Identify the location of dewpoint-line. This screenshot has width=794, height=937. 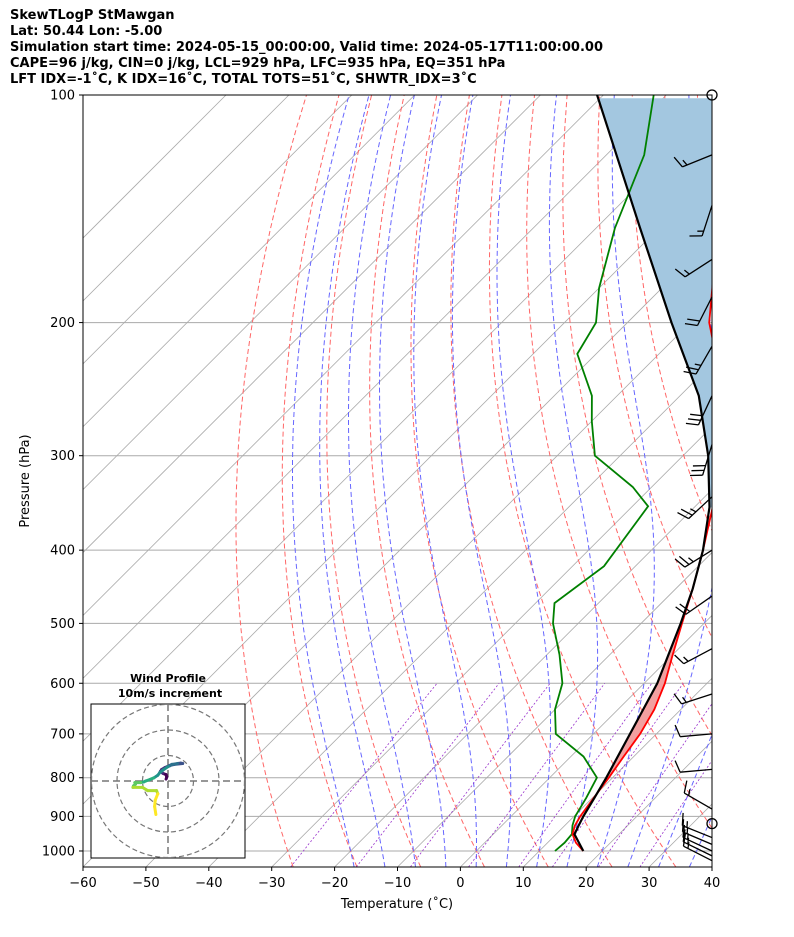
(603, 473).